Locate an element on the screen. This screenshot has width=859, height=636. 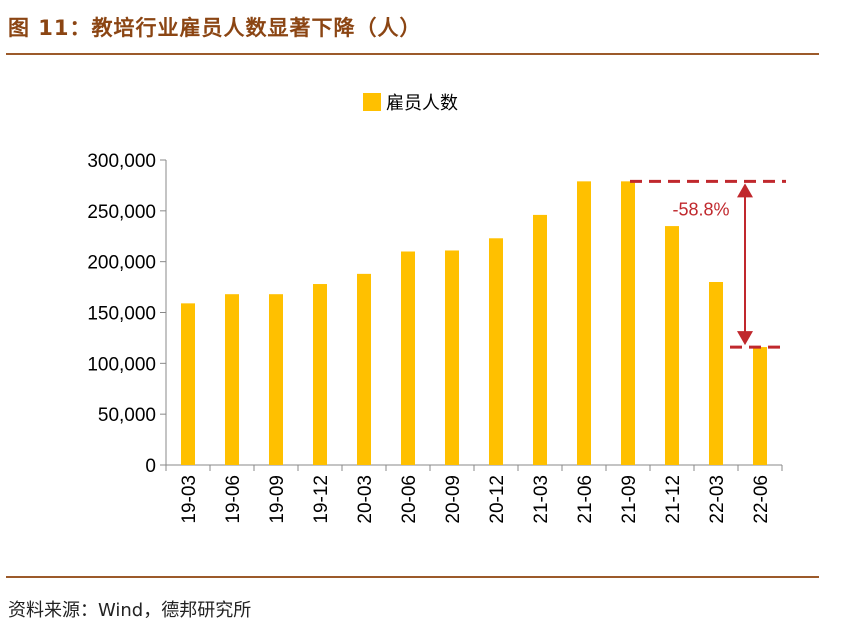
x-tick-label: 22-06 is located at coordinates (761, 499).